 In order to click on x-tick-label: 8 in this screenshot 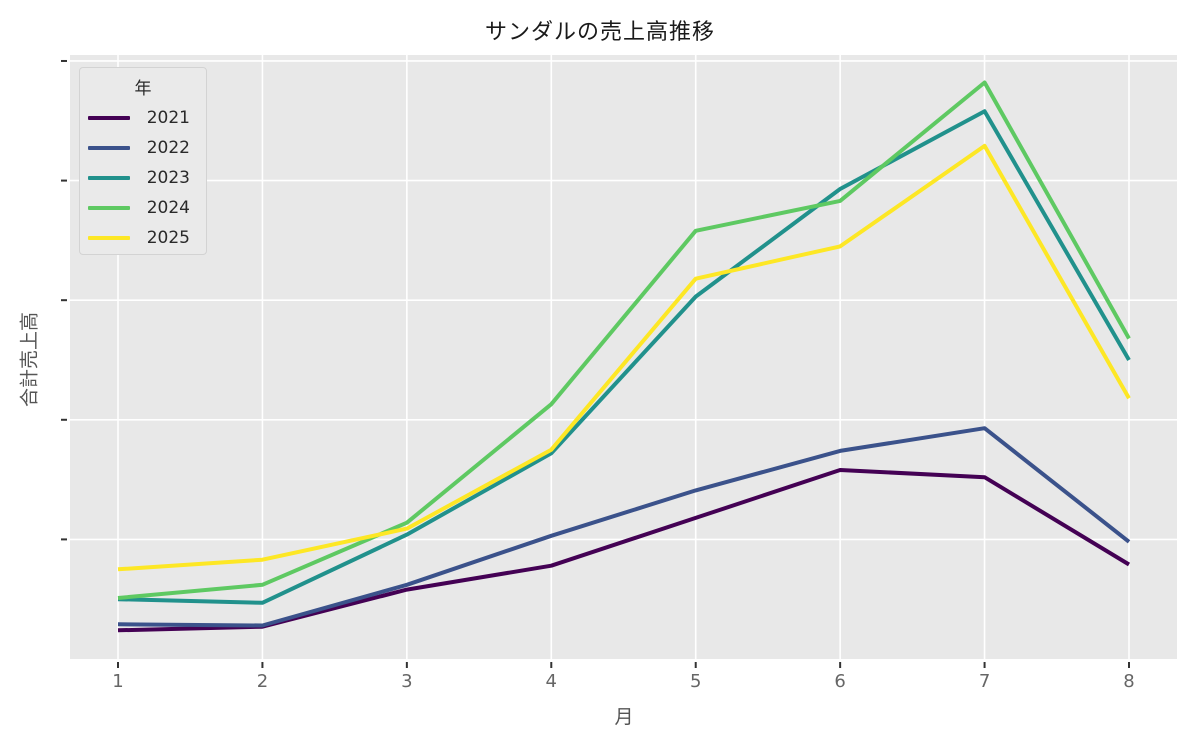, I will do `click(1128, 681)`.